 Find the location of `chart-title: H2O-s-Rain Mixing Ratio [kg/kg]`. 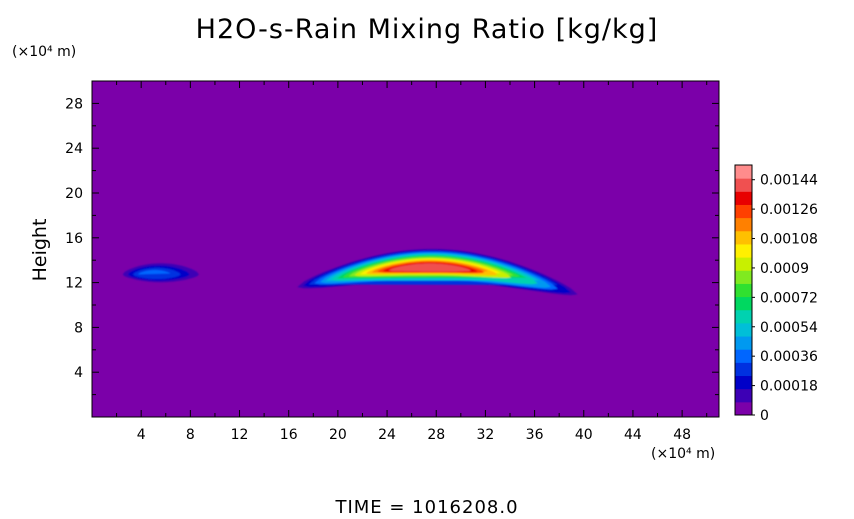

chart-title: H2O-s-Rain Mixing Ratio [kg/kg] is located at coordinates (427, 29).